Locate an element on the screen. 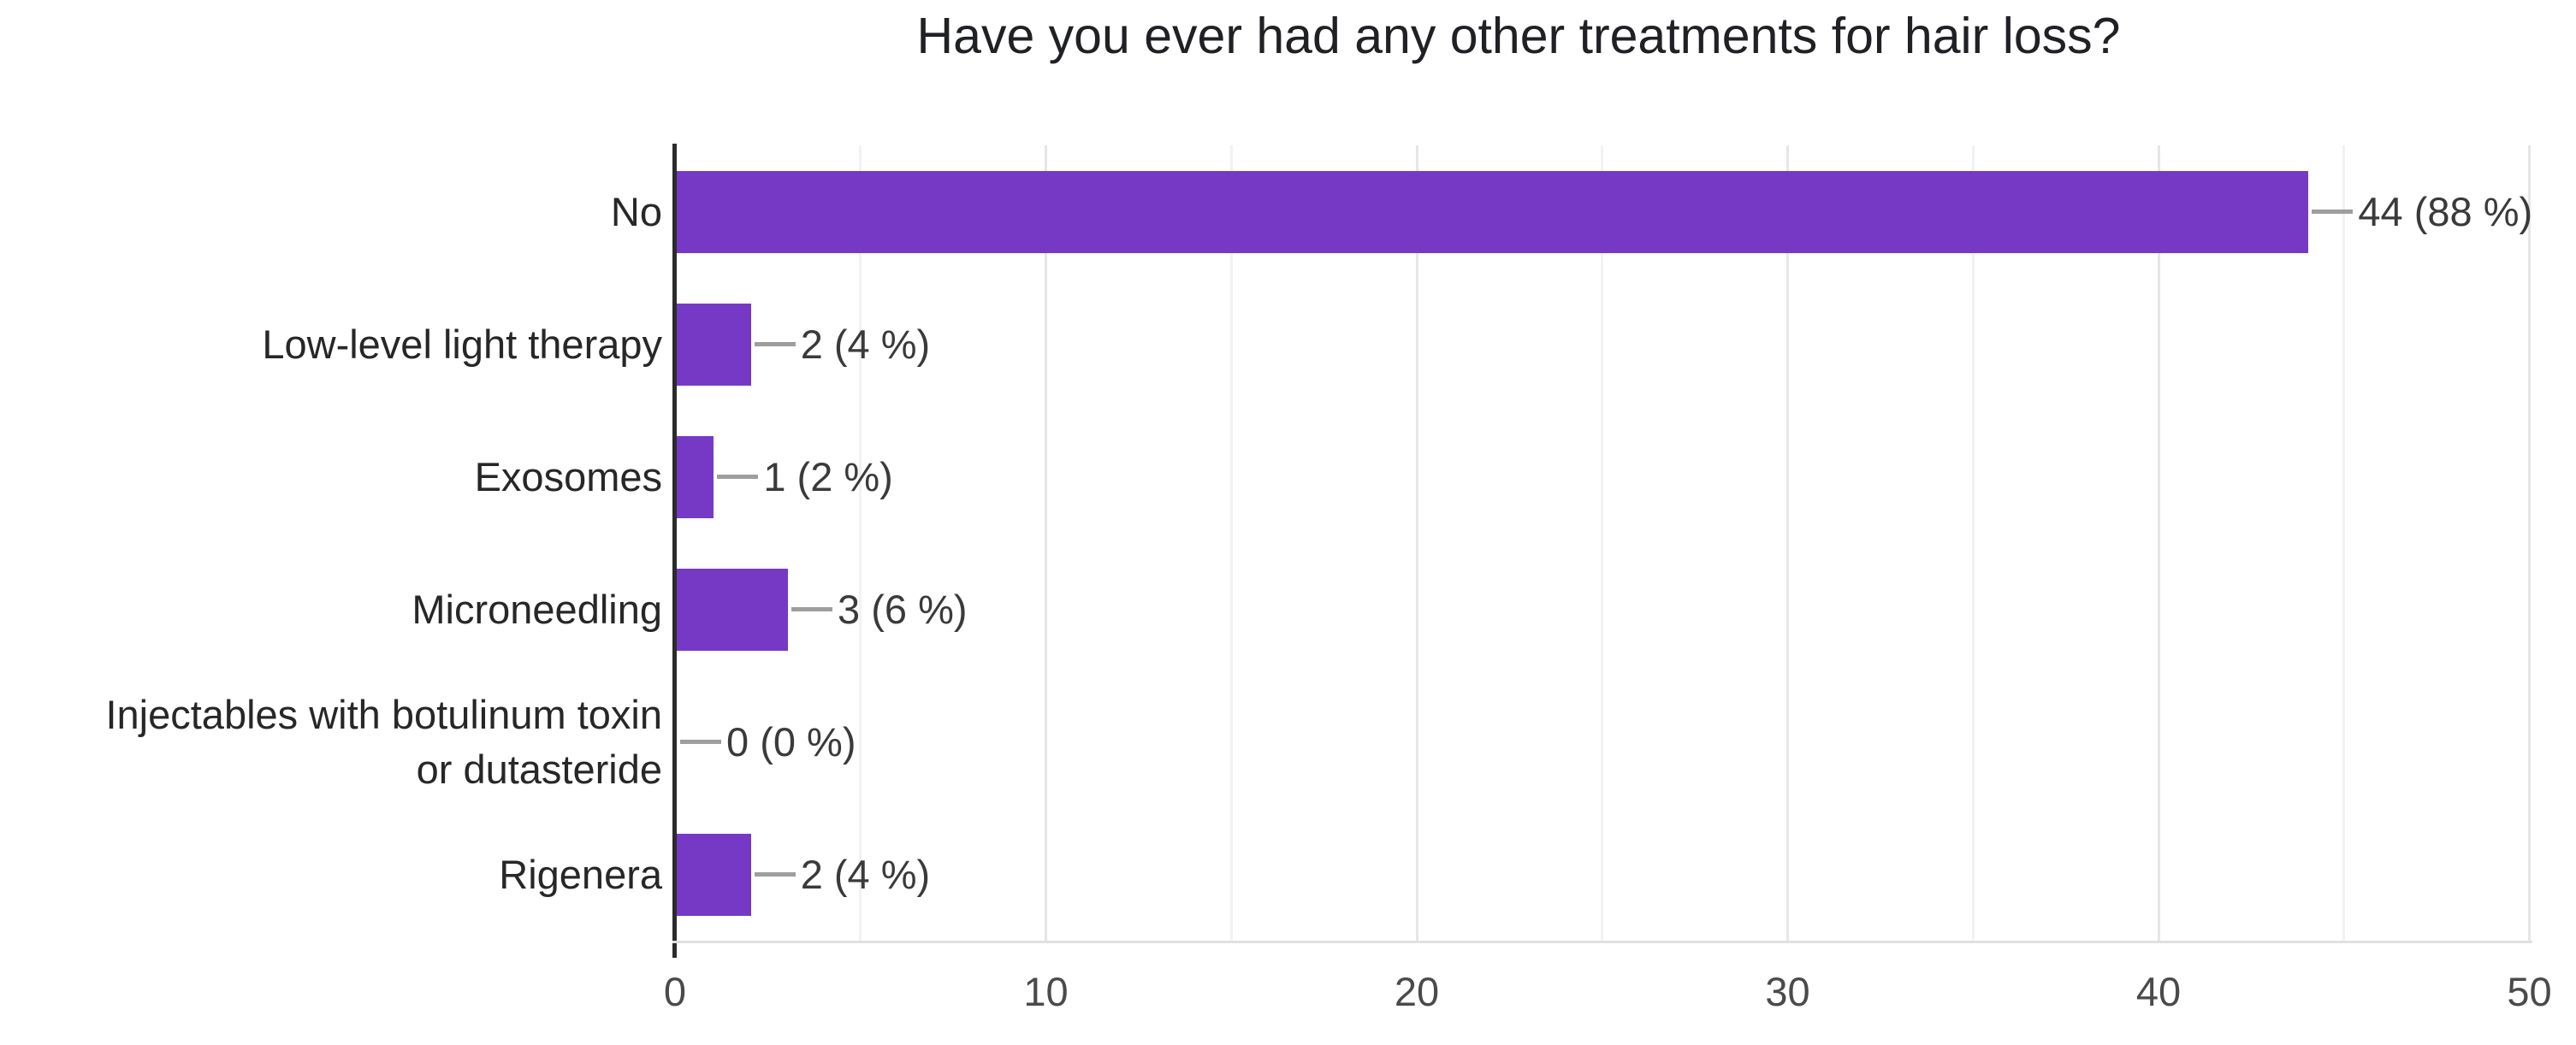 Image resolution: width=2576 pixels, height=1045 pixels. category-label-line: or dutasteride is located at coordinates (539, 769).